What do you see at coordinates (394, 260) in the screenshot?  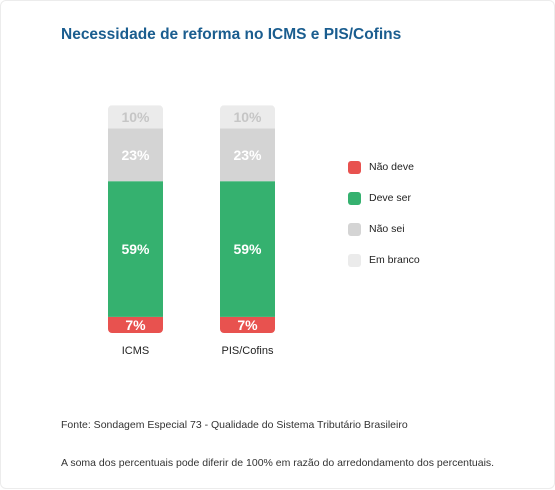 I see `legend-label-em-branco: Em branco` at bounding box center [394, 260].